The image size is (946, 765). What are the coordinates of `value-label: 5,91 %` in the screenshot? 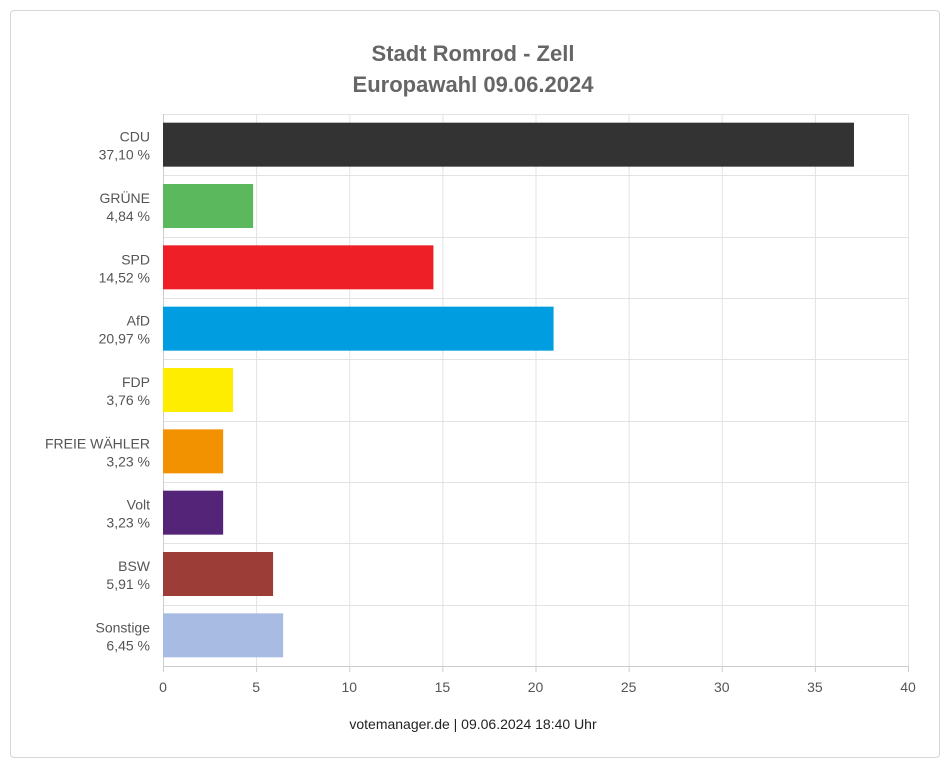 It's located at (128, 584).